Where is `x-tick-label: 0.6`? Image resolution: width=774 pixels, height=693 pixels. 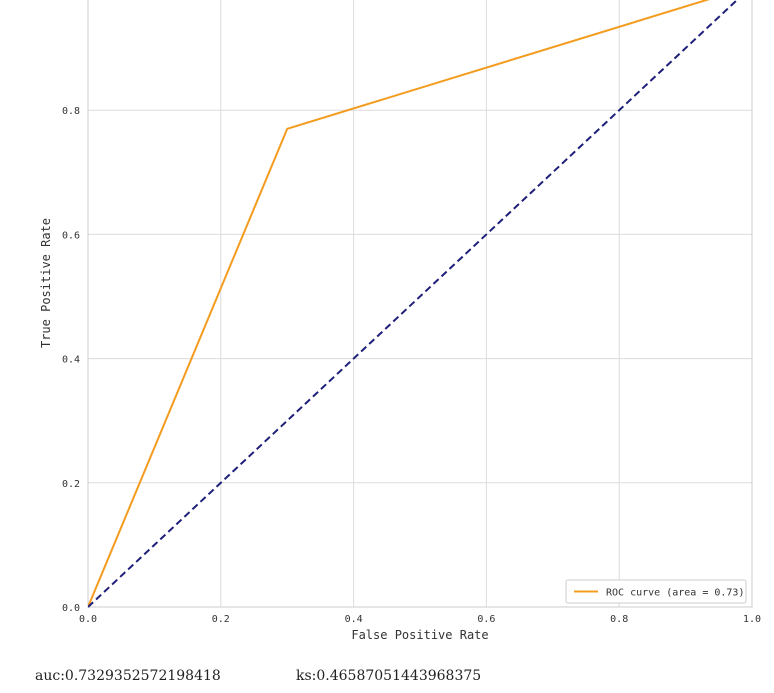 x-tick-label: 0.6 is located at coordinates (486, 619).